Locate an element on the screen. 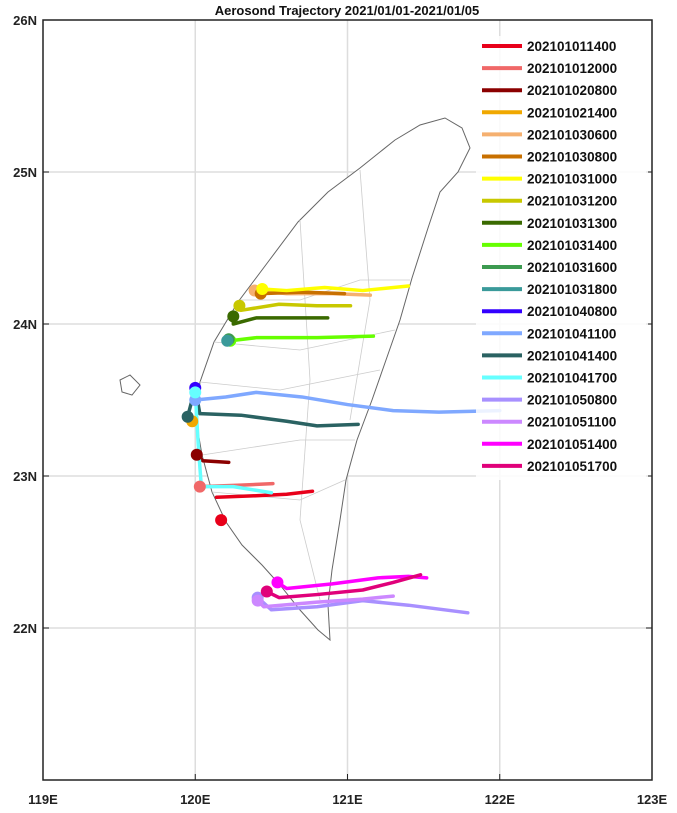 This screenshot has width=677, height=813. legend-label: 202101011400 is located at coordinates (571, 46).